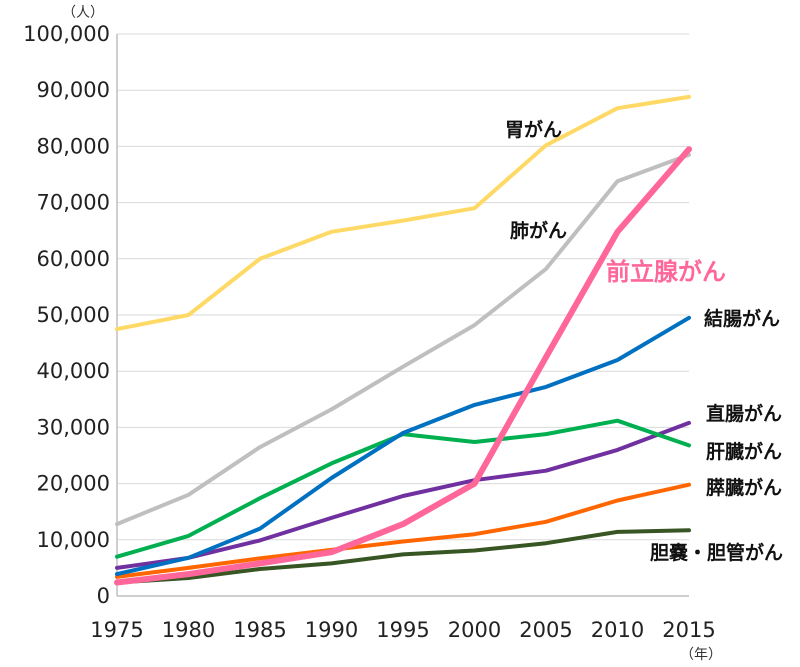 This screenshot has height=667, width=800. What do you see at coordinates (83, 13) in the screenshot?
I see `y-unit-label: （人）` at bounding box center [83, 13].